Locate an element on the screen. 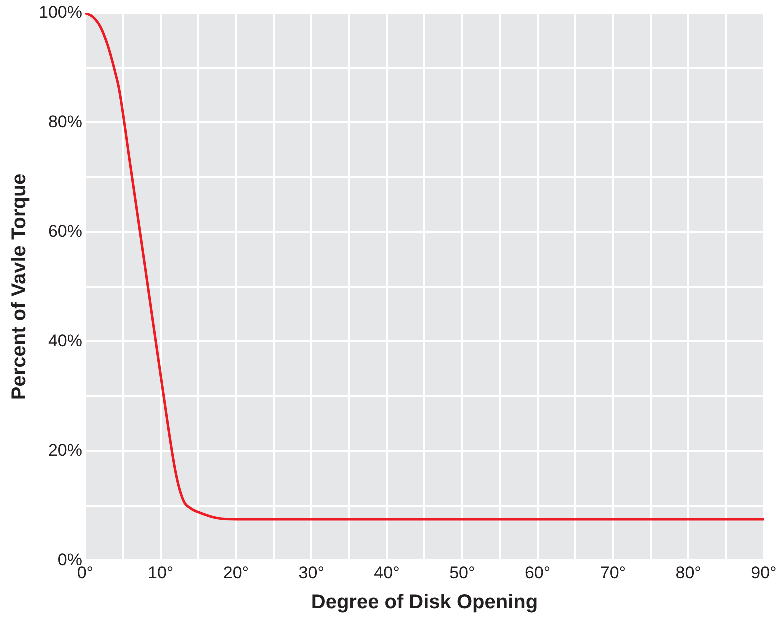 This screenshot has width=780, height=619. y-tick-label: 80% is located at coordinates (65, 122).